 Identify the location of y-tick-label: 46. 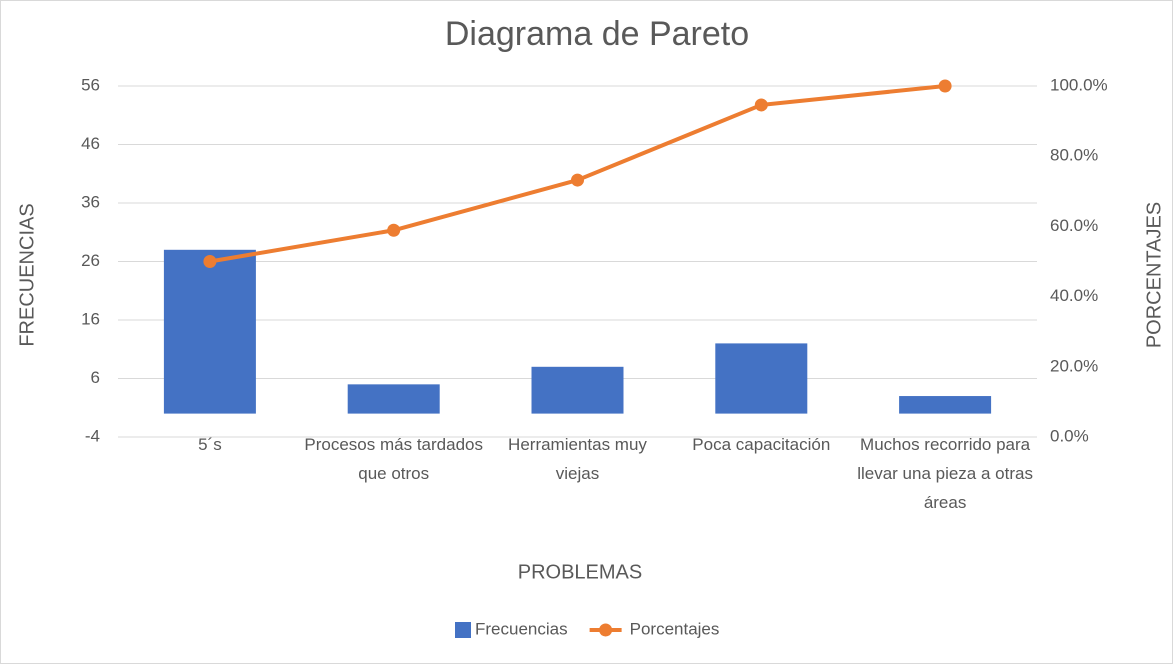
(90, 143).